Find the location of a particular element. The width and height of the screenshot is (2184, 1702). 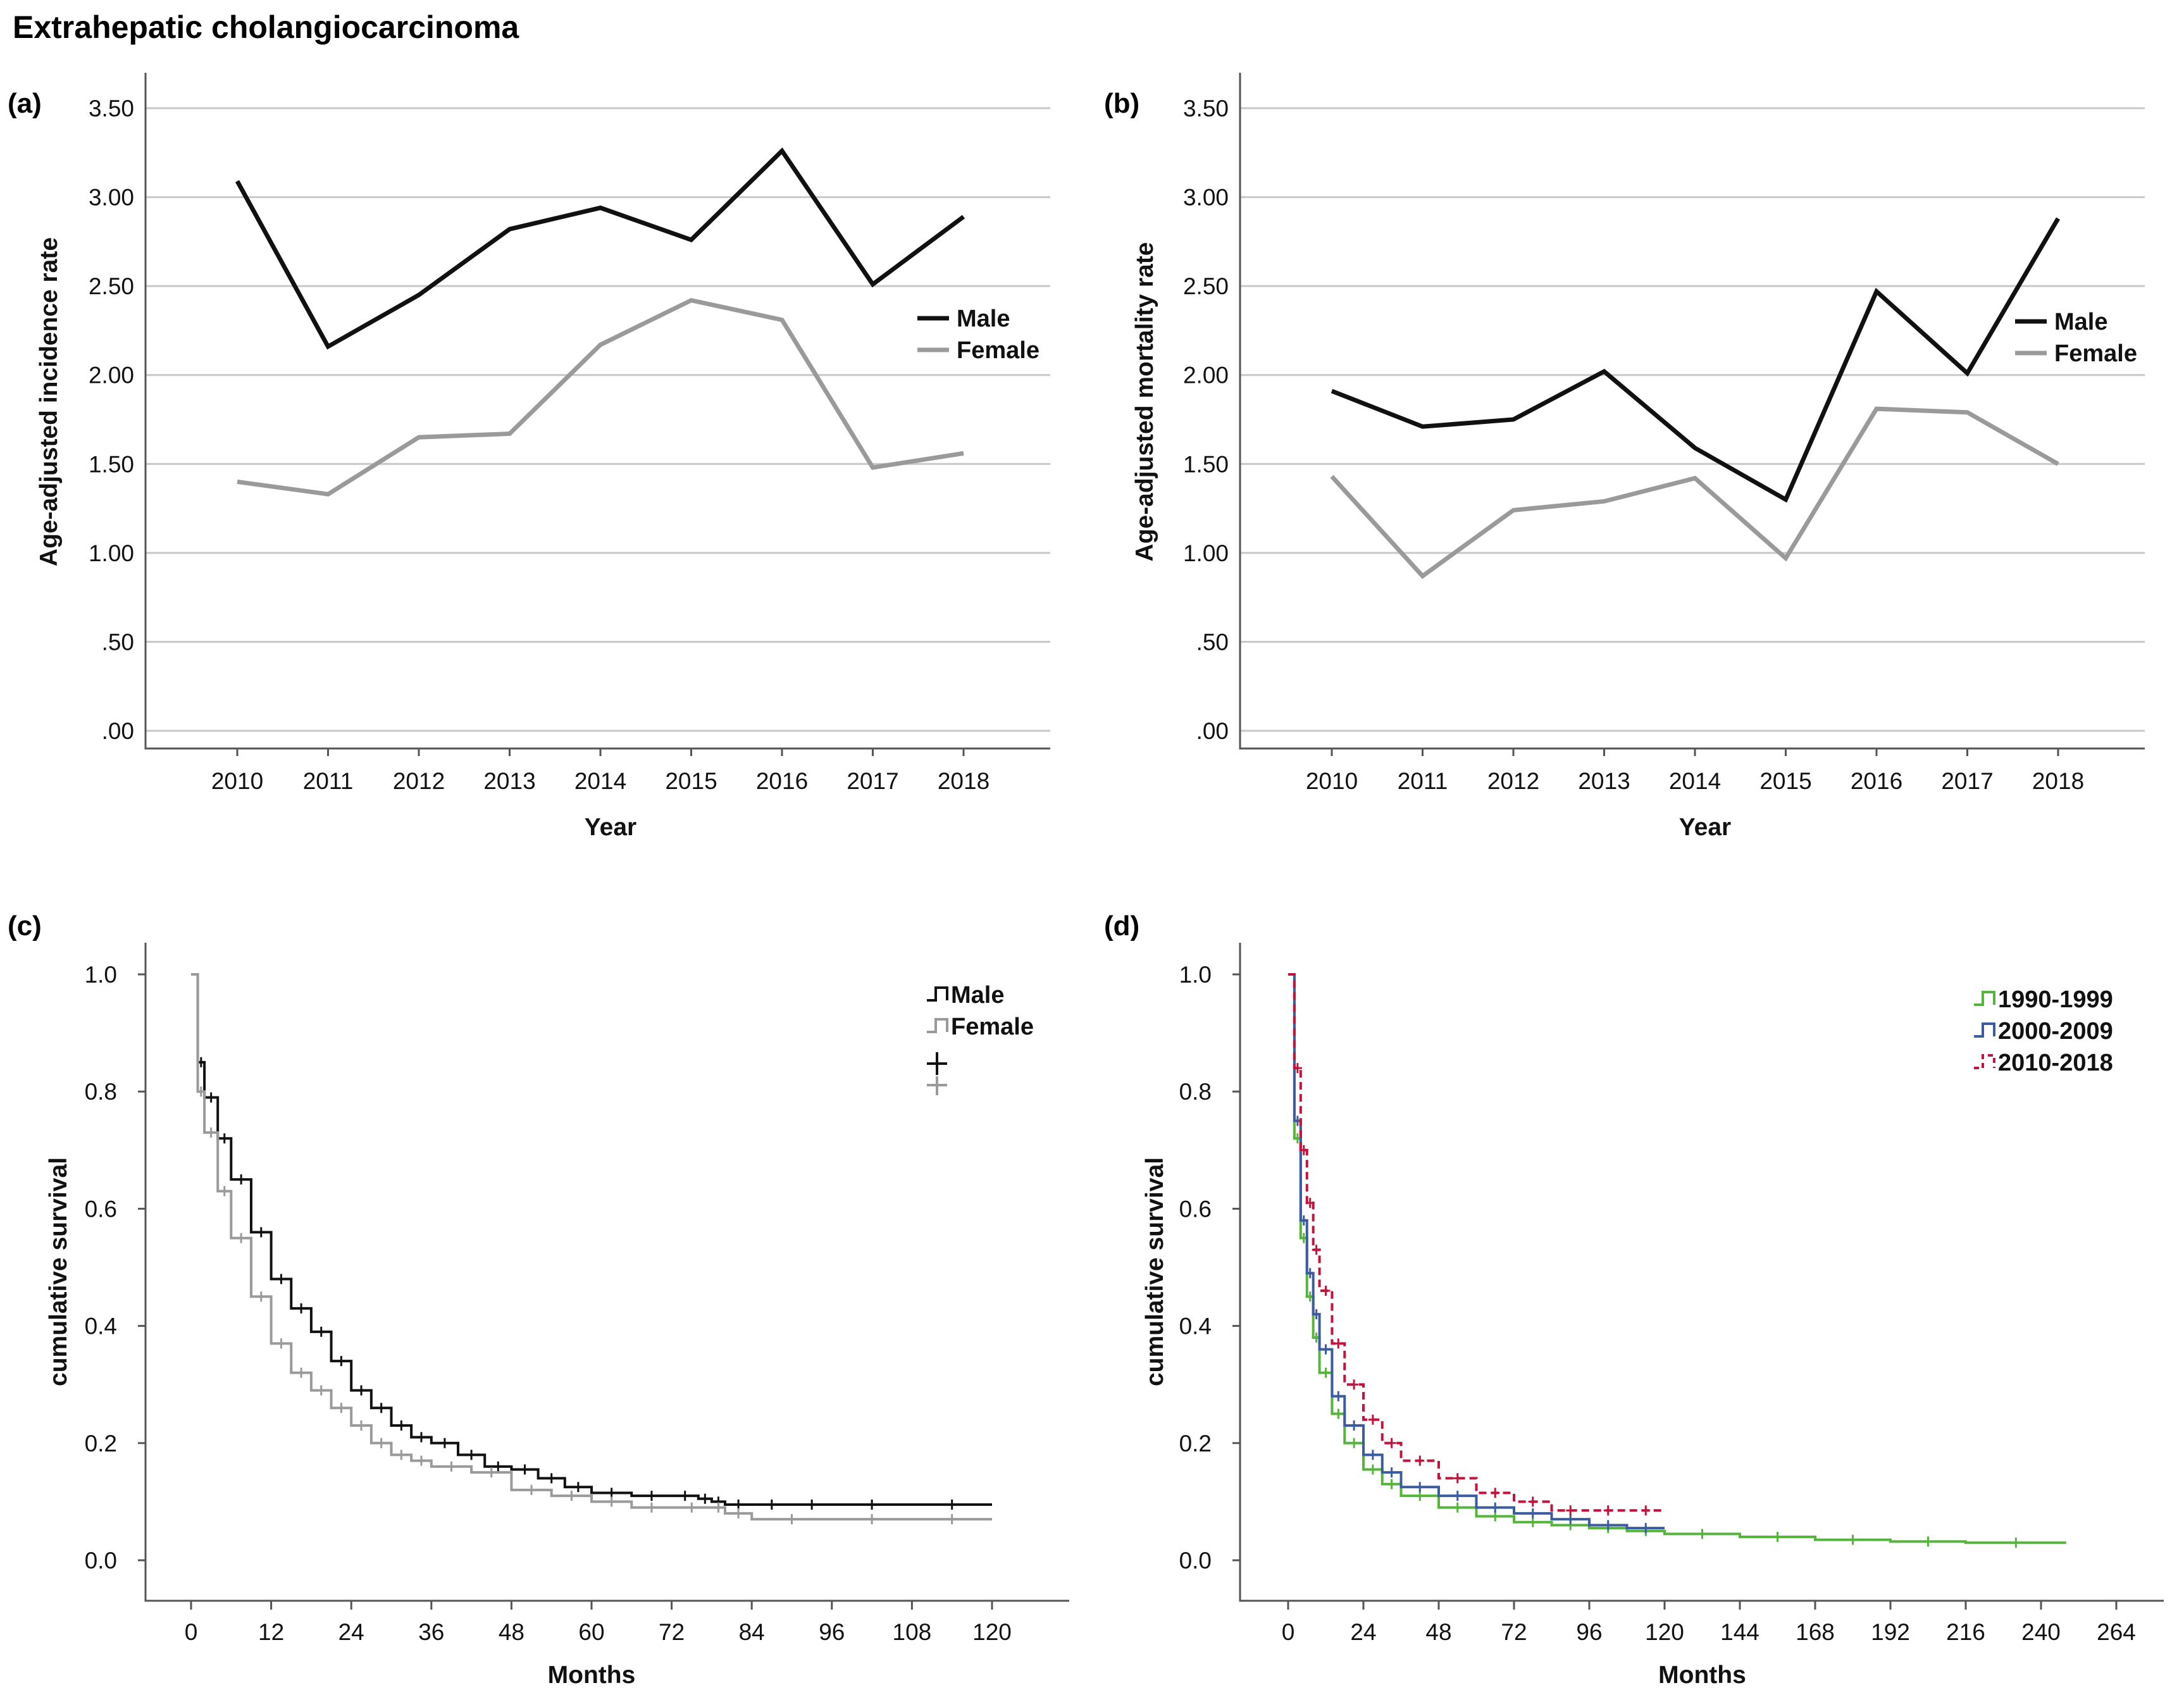

series-line-female is located at coordinates (600, 397).